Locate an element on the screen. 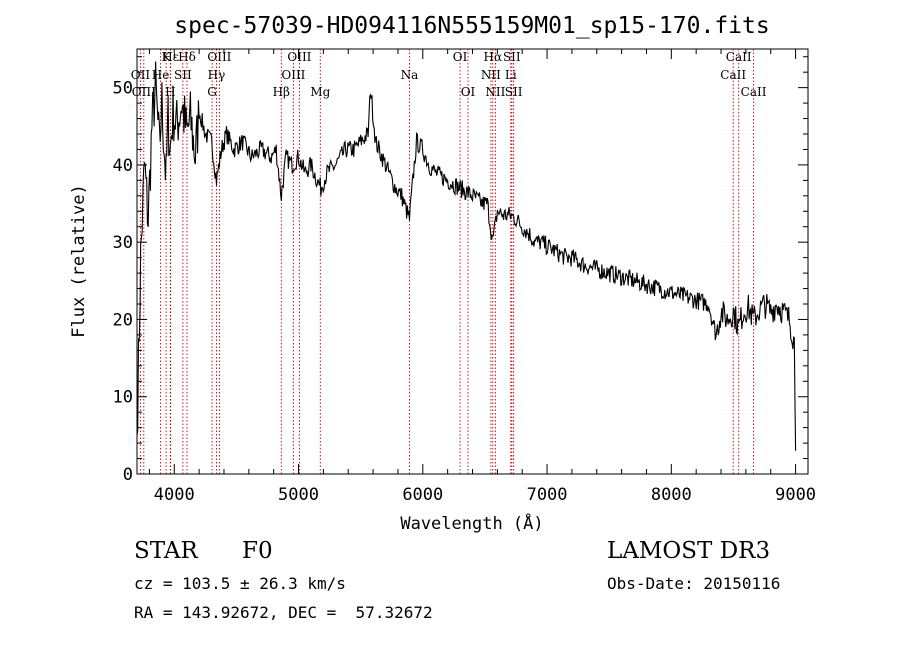 The height and width of the screenshot is (649, 900). x-tick-label: 9000 is located at coordinates (795, 495).